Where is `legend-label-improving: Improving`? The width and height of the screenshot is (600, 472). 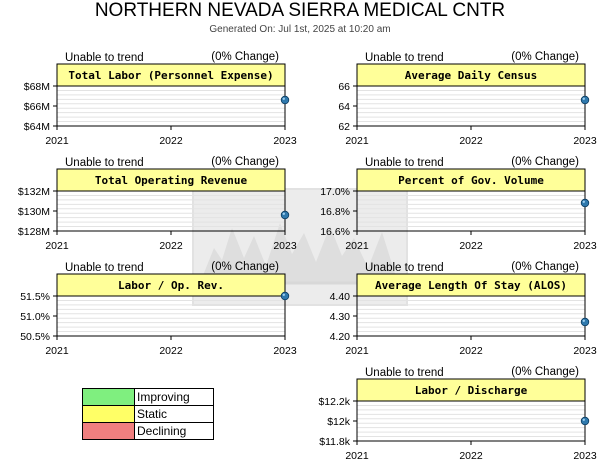
legend-label-improving: Improving is located at coordinates (174, 397).